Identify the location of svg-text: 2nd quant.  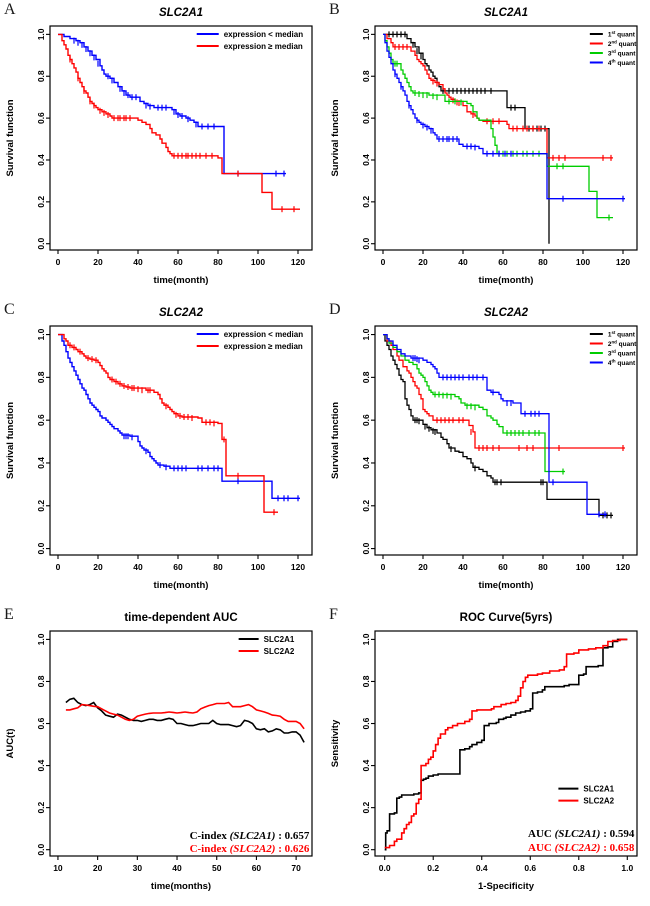
(622, 44).